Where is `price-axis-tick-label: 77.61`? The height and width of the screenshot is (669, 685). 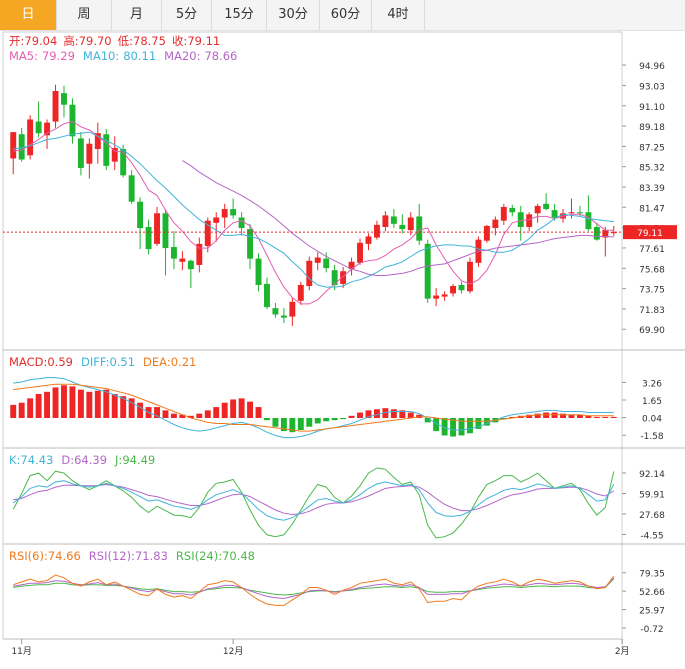 price-axis-tick-label: 77.61 is located at coordinates (652, 250).